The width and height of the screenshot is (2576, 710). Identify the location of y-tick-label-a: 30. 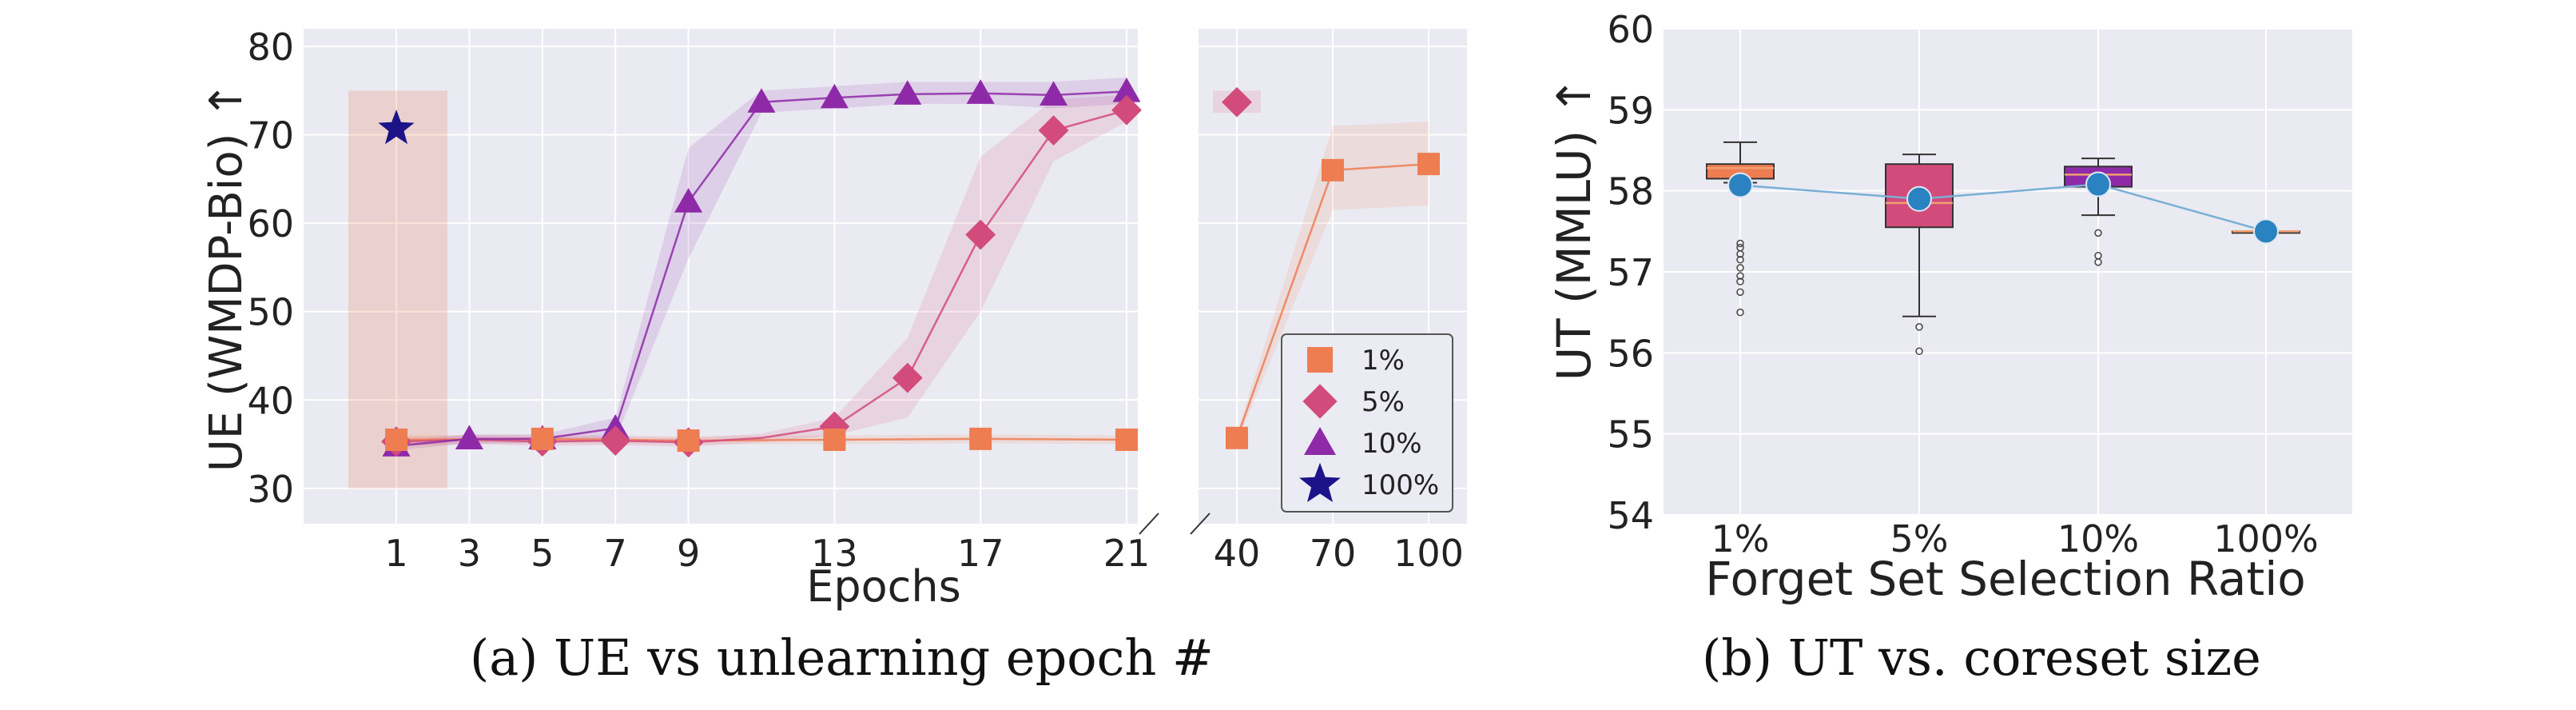
(270, 490).